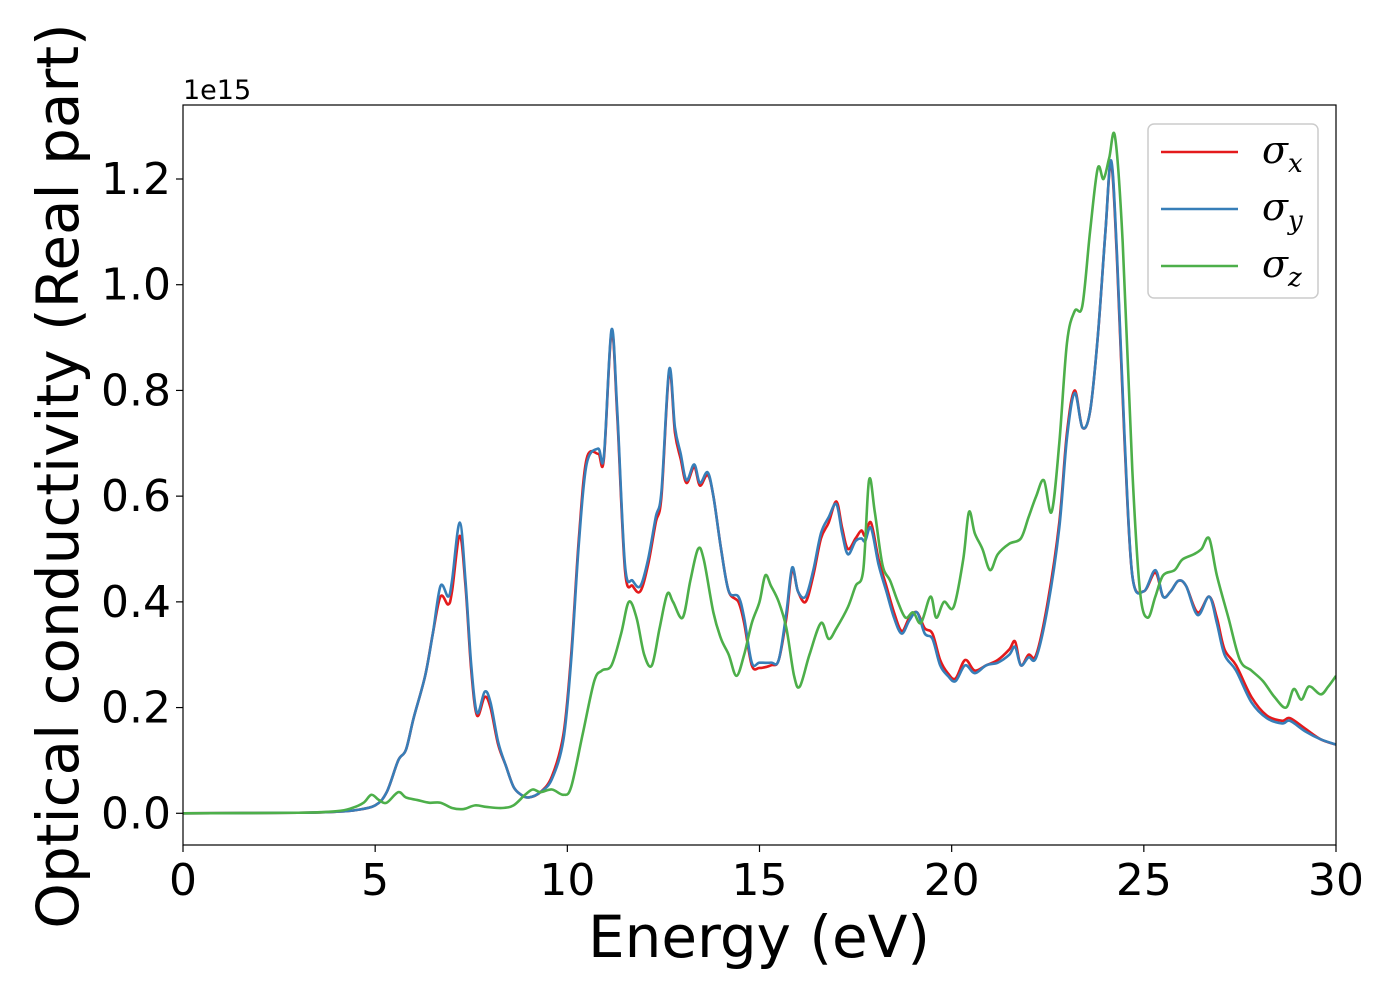 Image resolution: width=1400 pixels, height=1000 pixels. I want to click on x-axis-title: Energy (eV), so click(759, 937).